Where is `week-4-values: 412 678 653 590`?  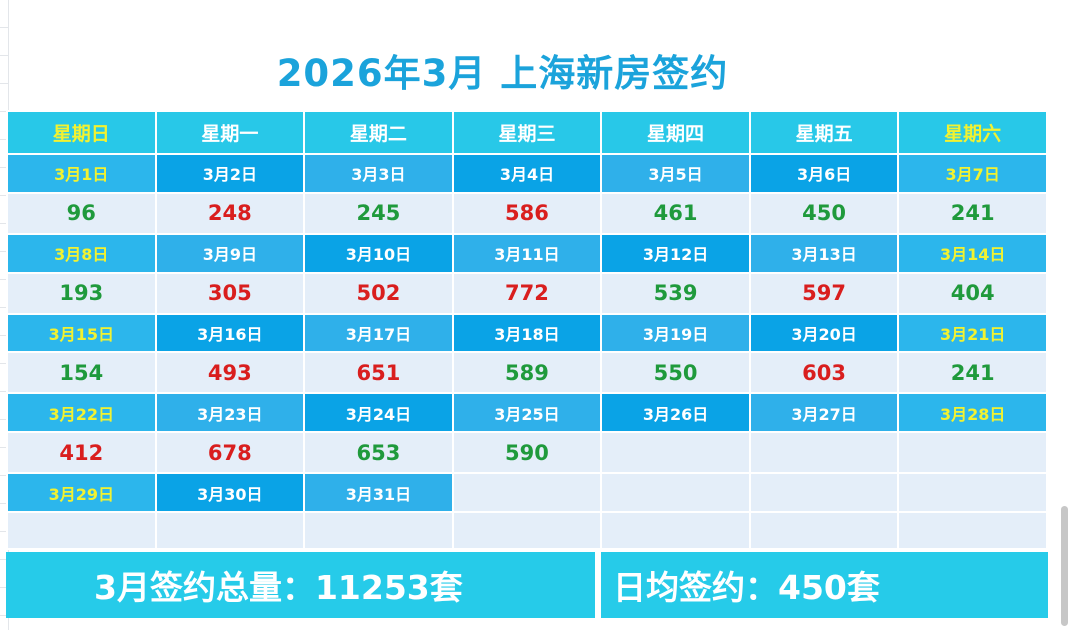 week-4-values: 412 678 653 590 is located at coordinates (527, 453).